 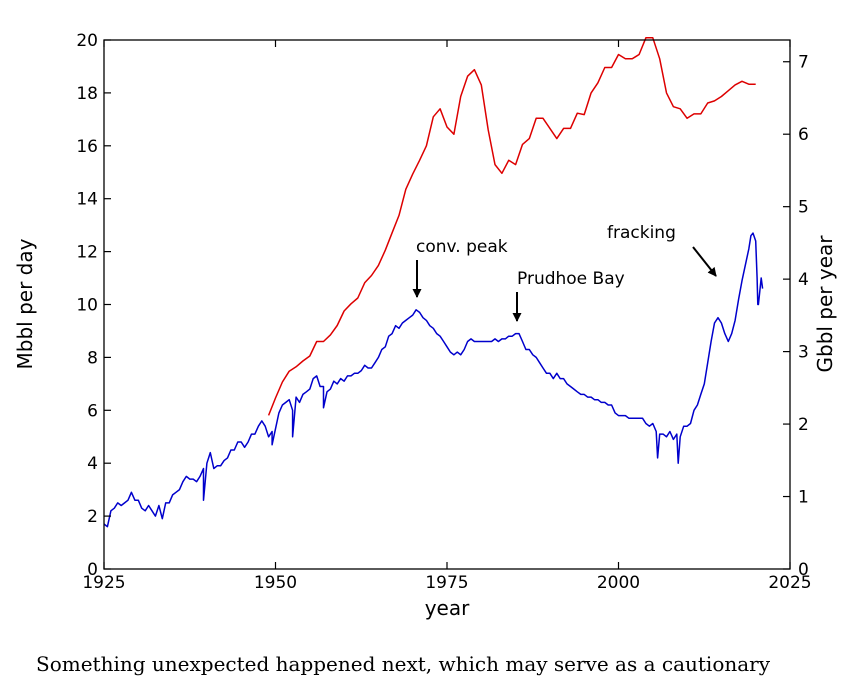 I want to click on y-tick-label: 18, so click(x=87, y=94).